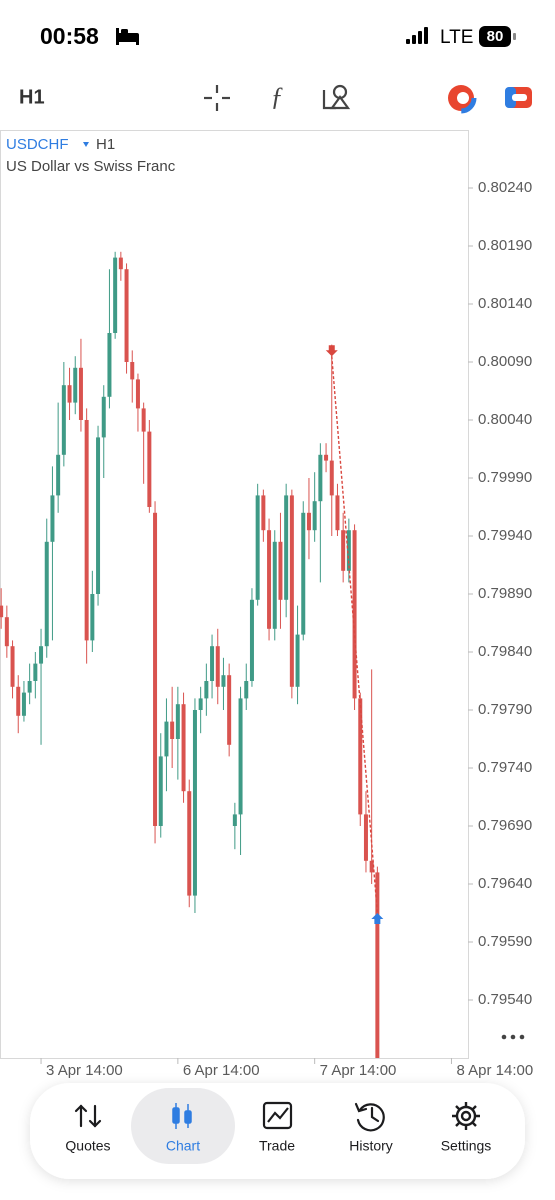 The height and width of the screenshot is (1200, 555). What do you see at coordinates (86, 144) in the screenshot?
I see `symbol-dropdown` at bounding box center [86, 144].